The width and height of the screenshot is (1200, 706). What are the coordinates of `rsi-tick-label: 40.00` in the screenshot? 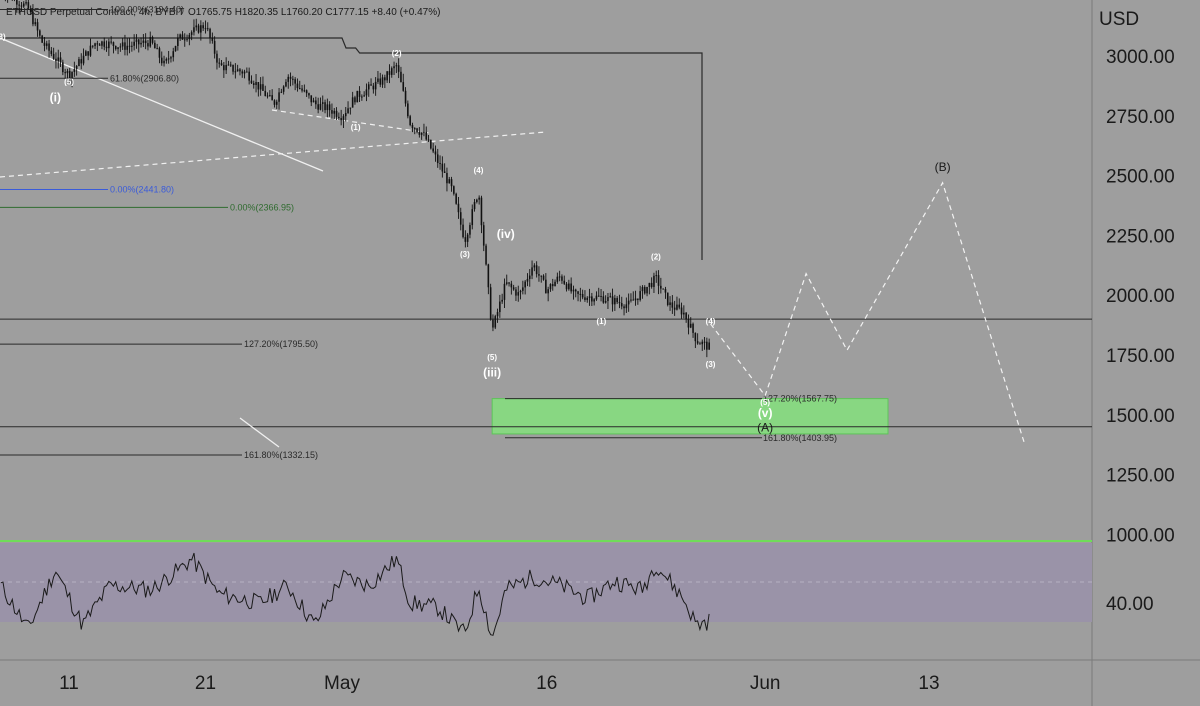 It's located at (1130, 604).